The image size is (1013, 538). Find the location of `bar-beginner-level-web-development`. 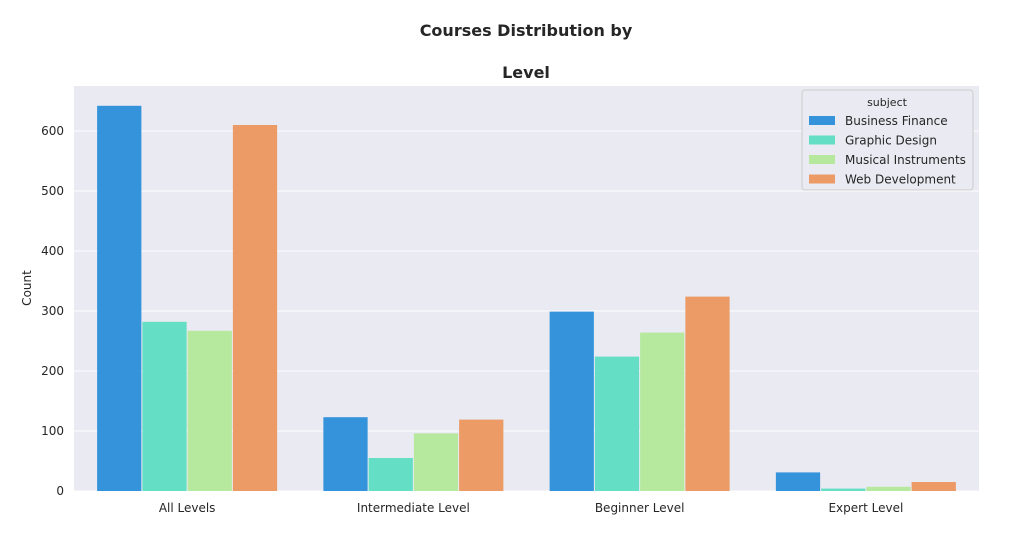

bar-beginner-level-web-development is located at coordinates (707, 393).